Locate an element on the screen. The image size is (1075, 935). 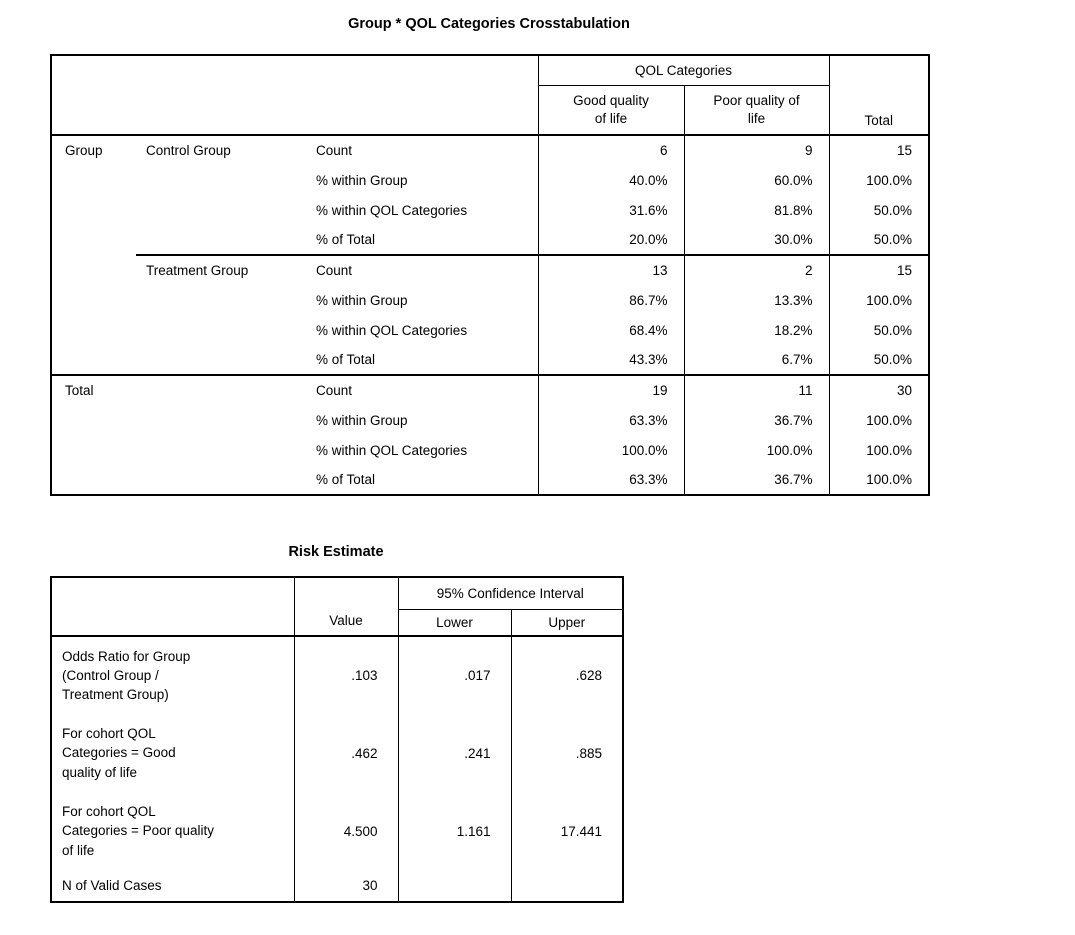
value-cell: 68.4% is located at coordinates (610, 330).